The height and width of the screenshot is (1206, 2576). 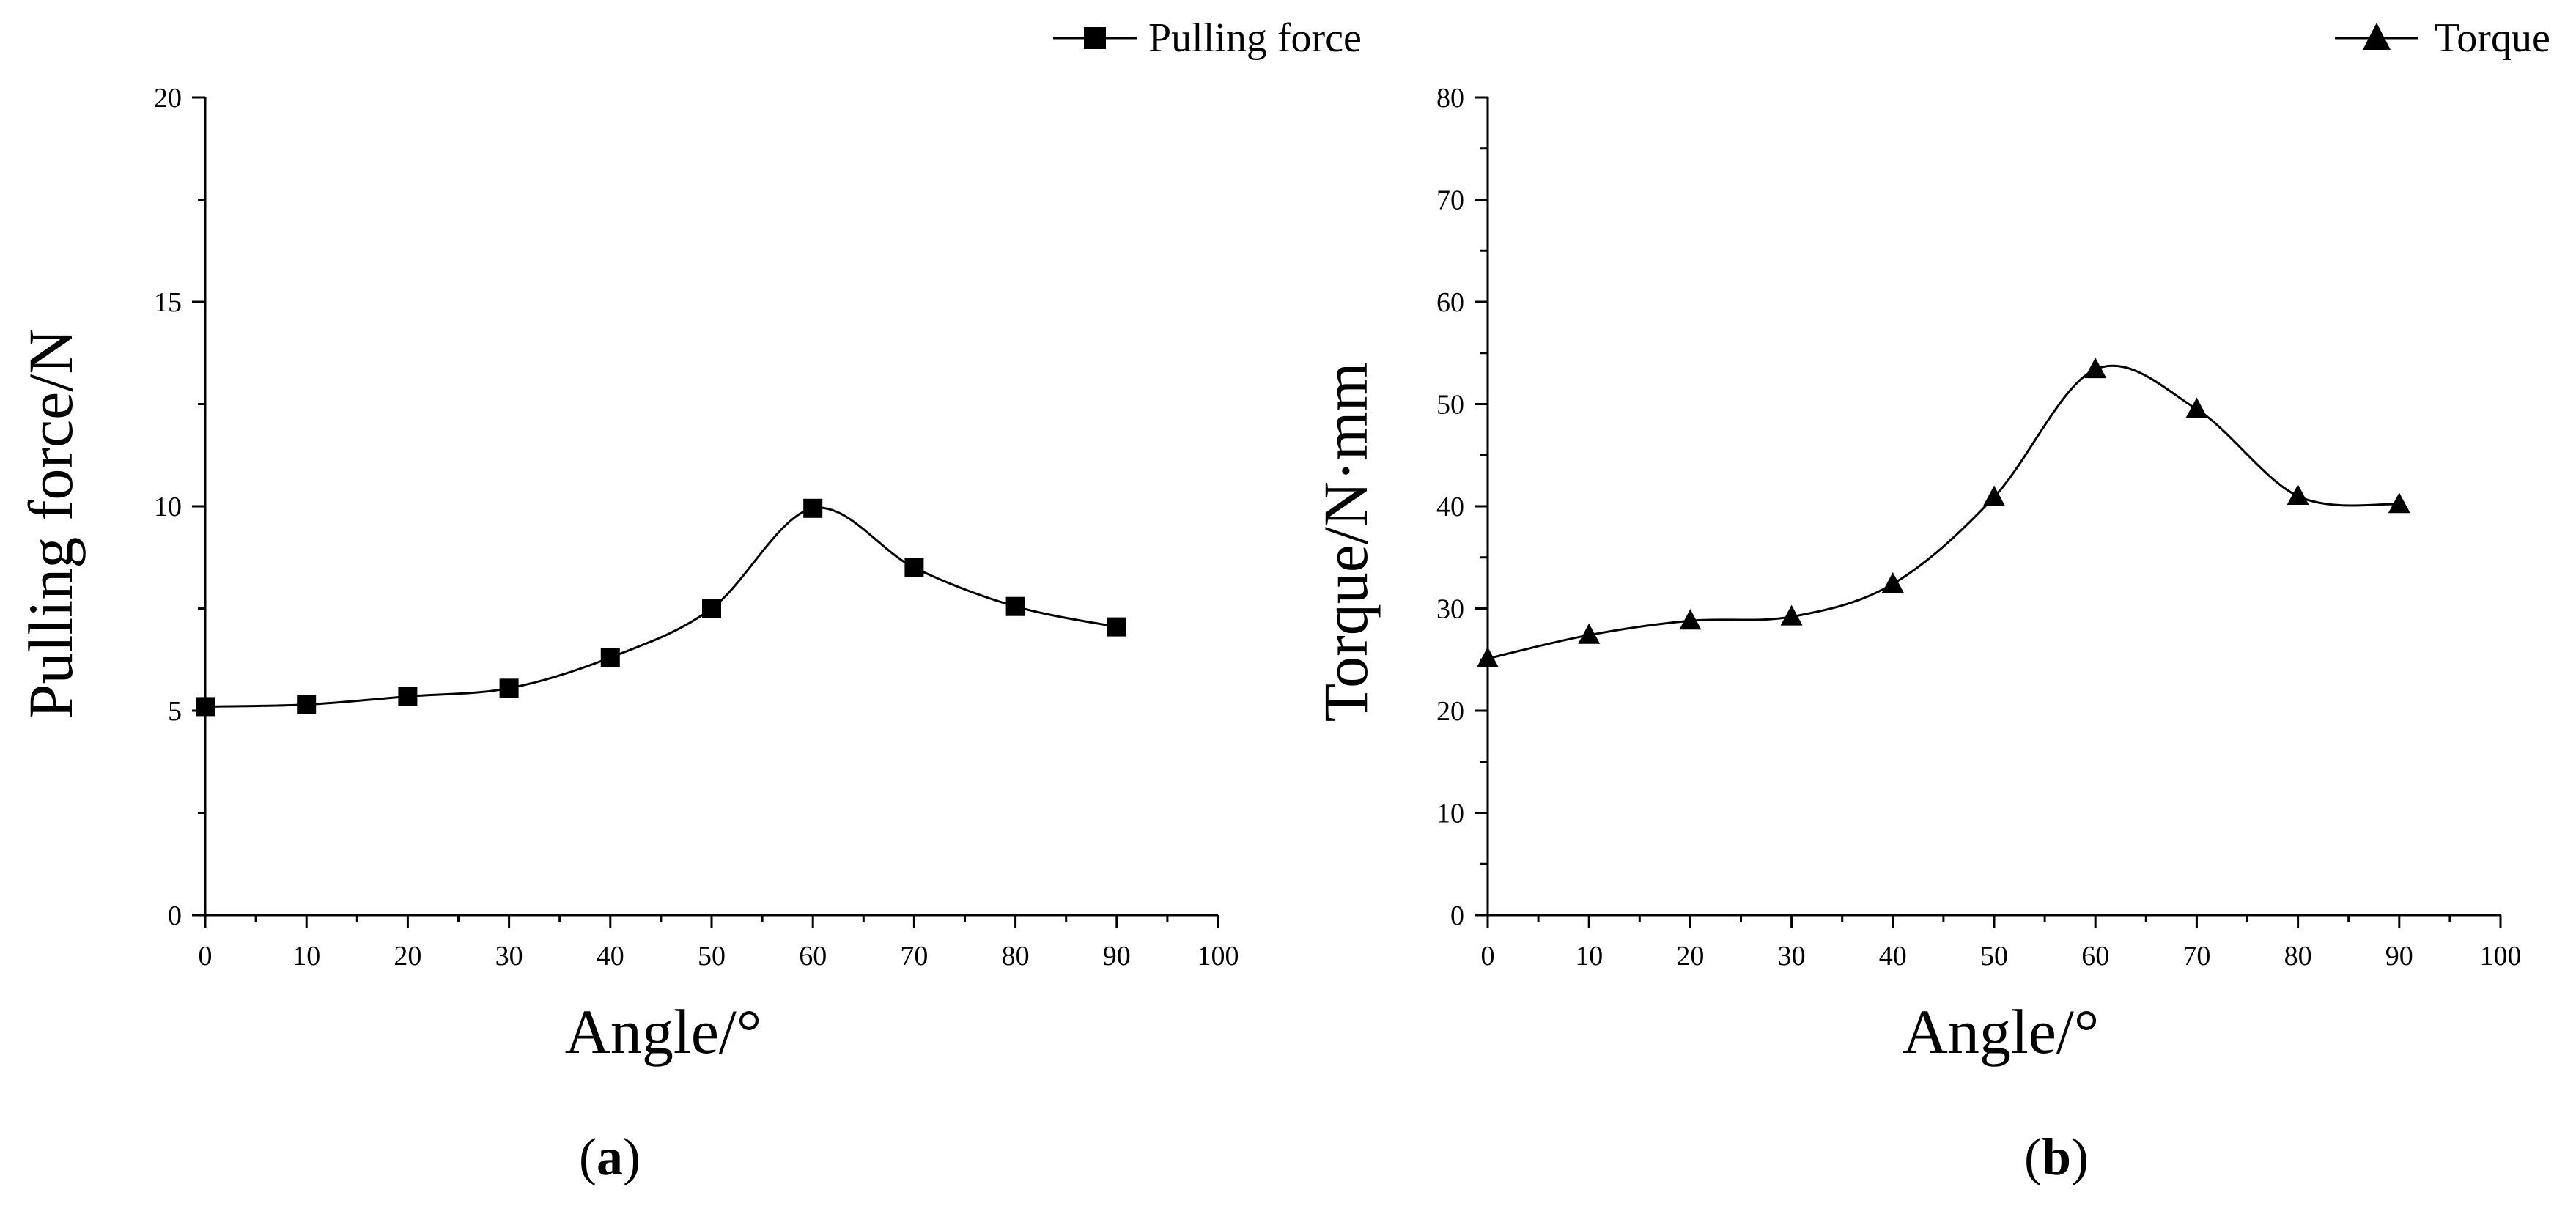 What do you see at coordinates (1450, 405) in the screenshot?
I see `panel-b-y-tick-label: 50` at bounding box center [1450, 405].